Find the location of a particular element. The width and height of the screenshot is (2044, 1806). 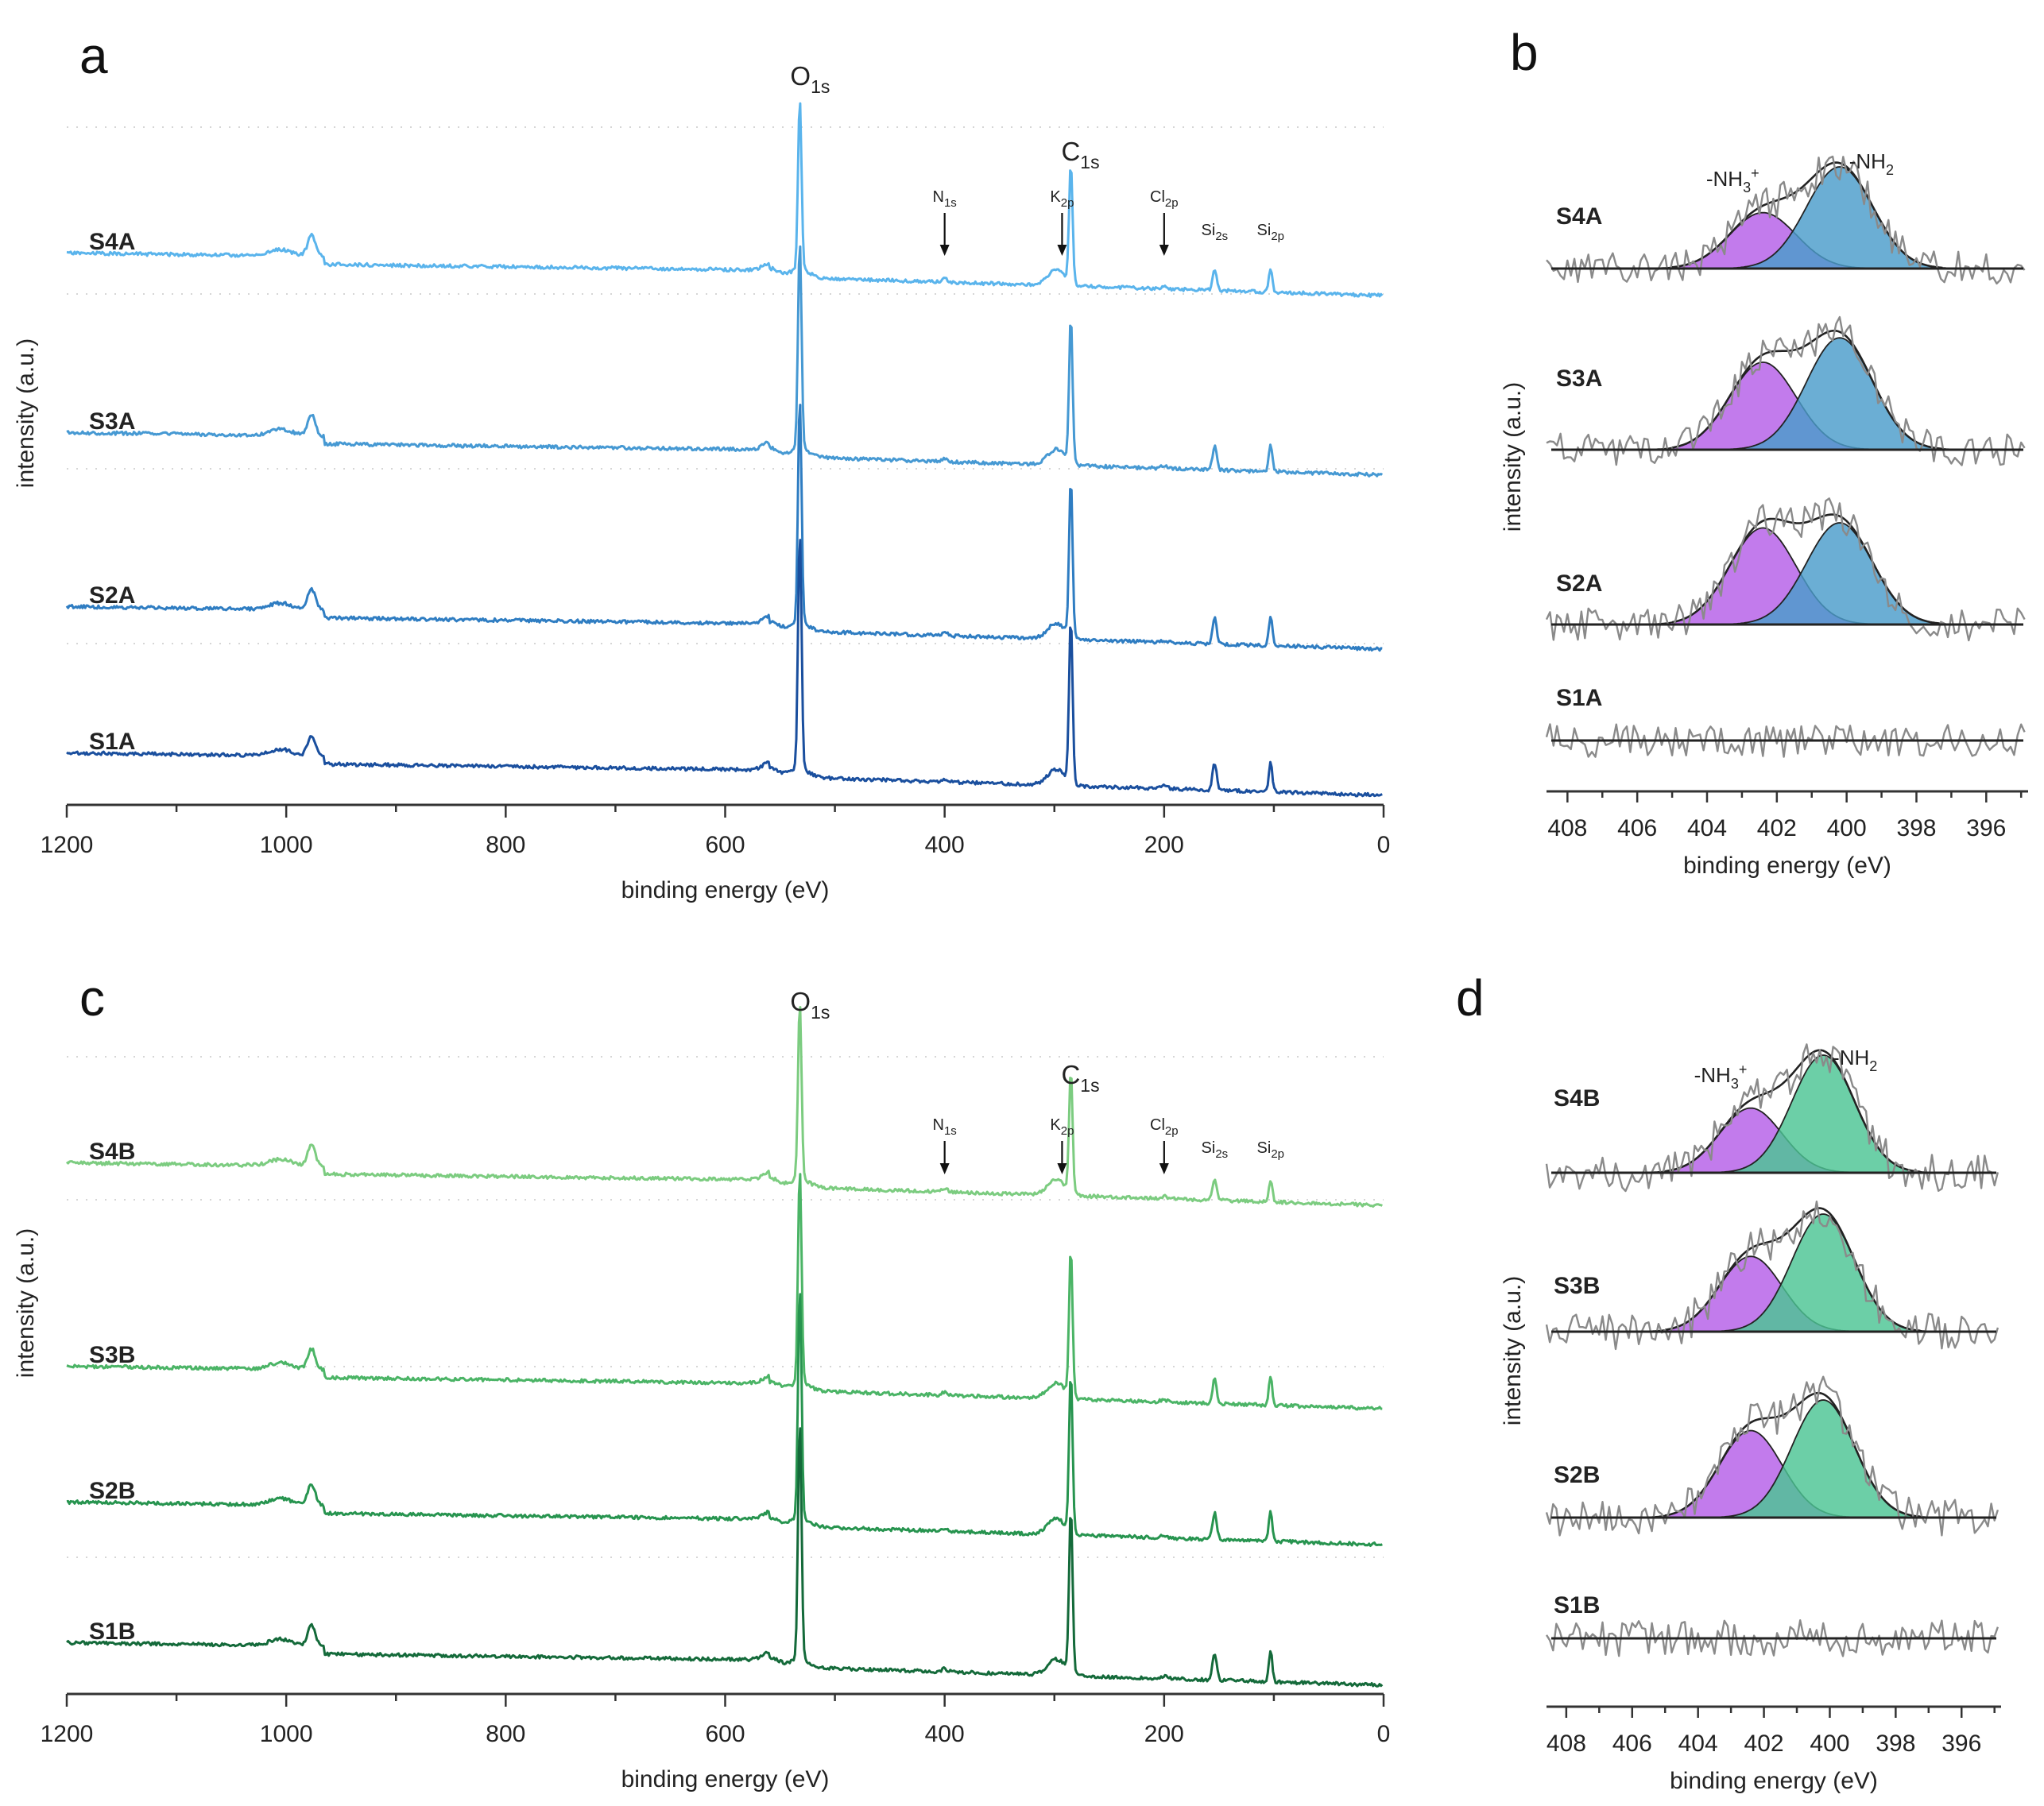

peak-subscript: 2s is located at coordinates (1221, 237).